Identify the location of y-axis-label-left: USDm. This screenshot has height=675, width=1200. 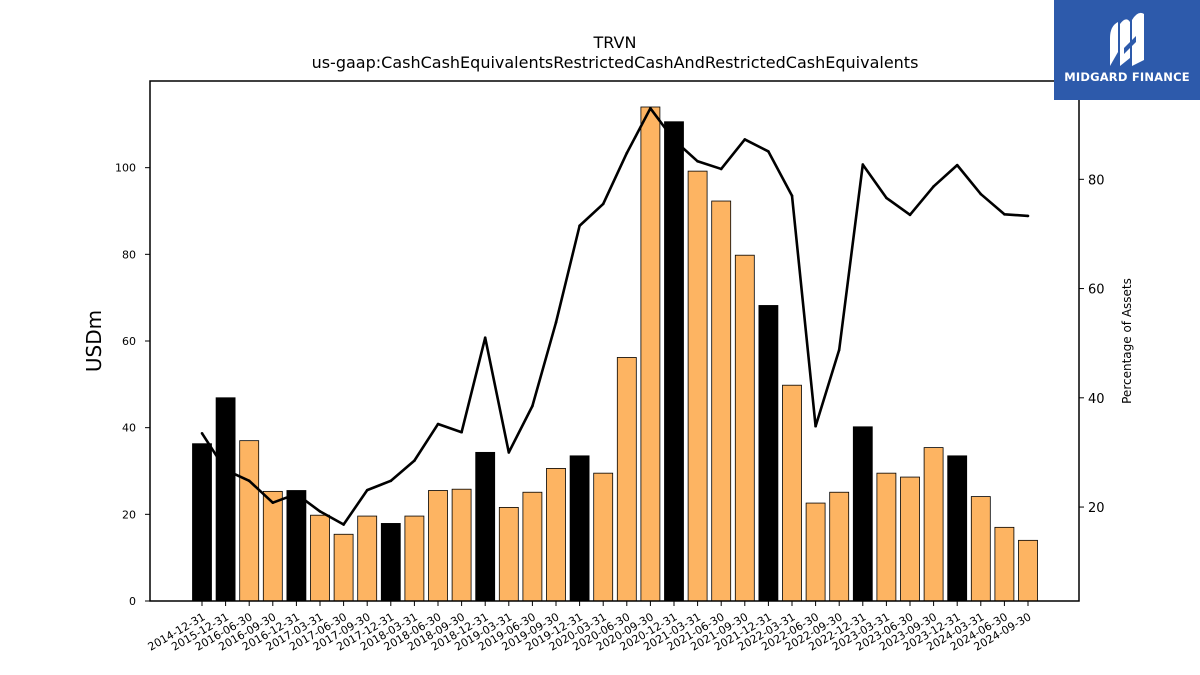
(94, 341).